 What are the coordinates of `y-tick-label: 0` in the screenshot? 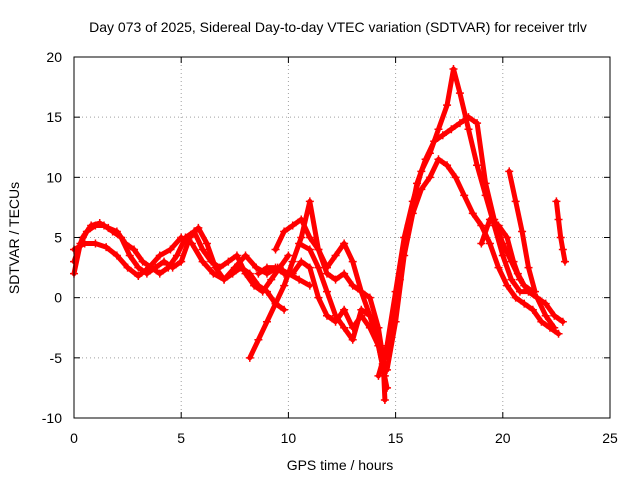 It's located at (58, 298).